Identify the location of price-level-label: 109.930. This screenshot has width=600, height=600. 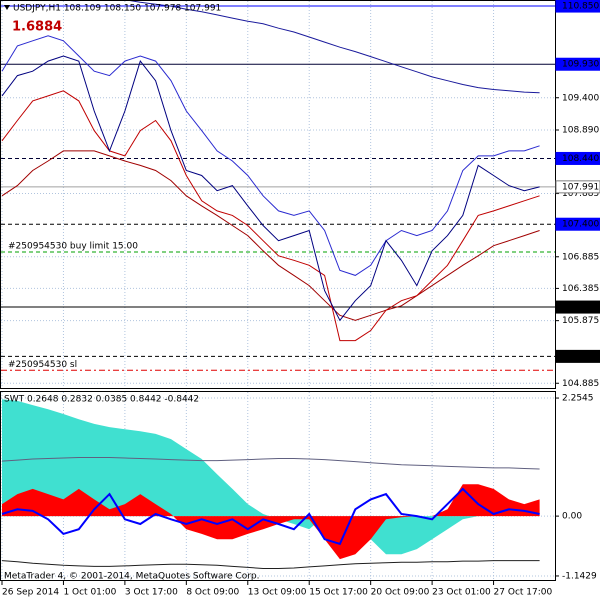
(580, 65).